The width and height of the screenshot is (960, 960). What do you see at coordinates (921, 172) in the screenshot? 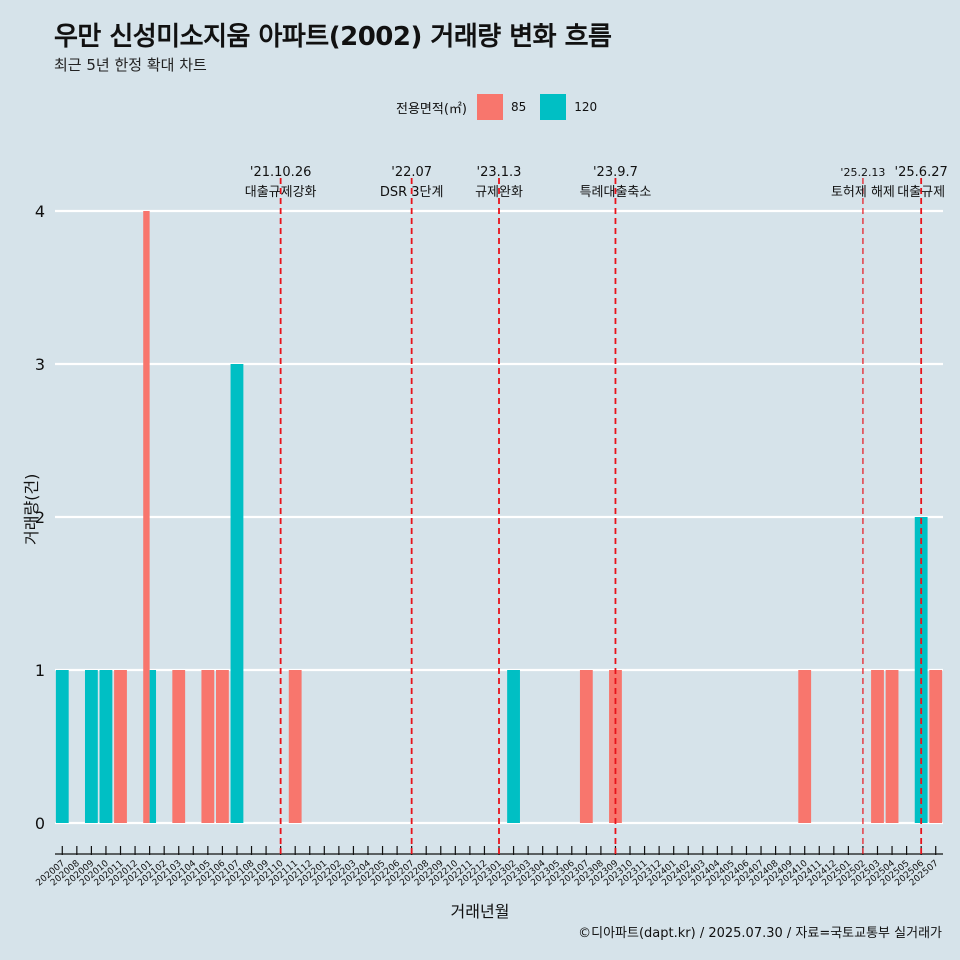
I see `event-date-202506: '25.6.27` at bounding box center [921, 172].